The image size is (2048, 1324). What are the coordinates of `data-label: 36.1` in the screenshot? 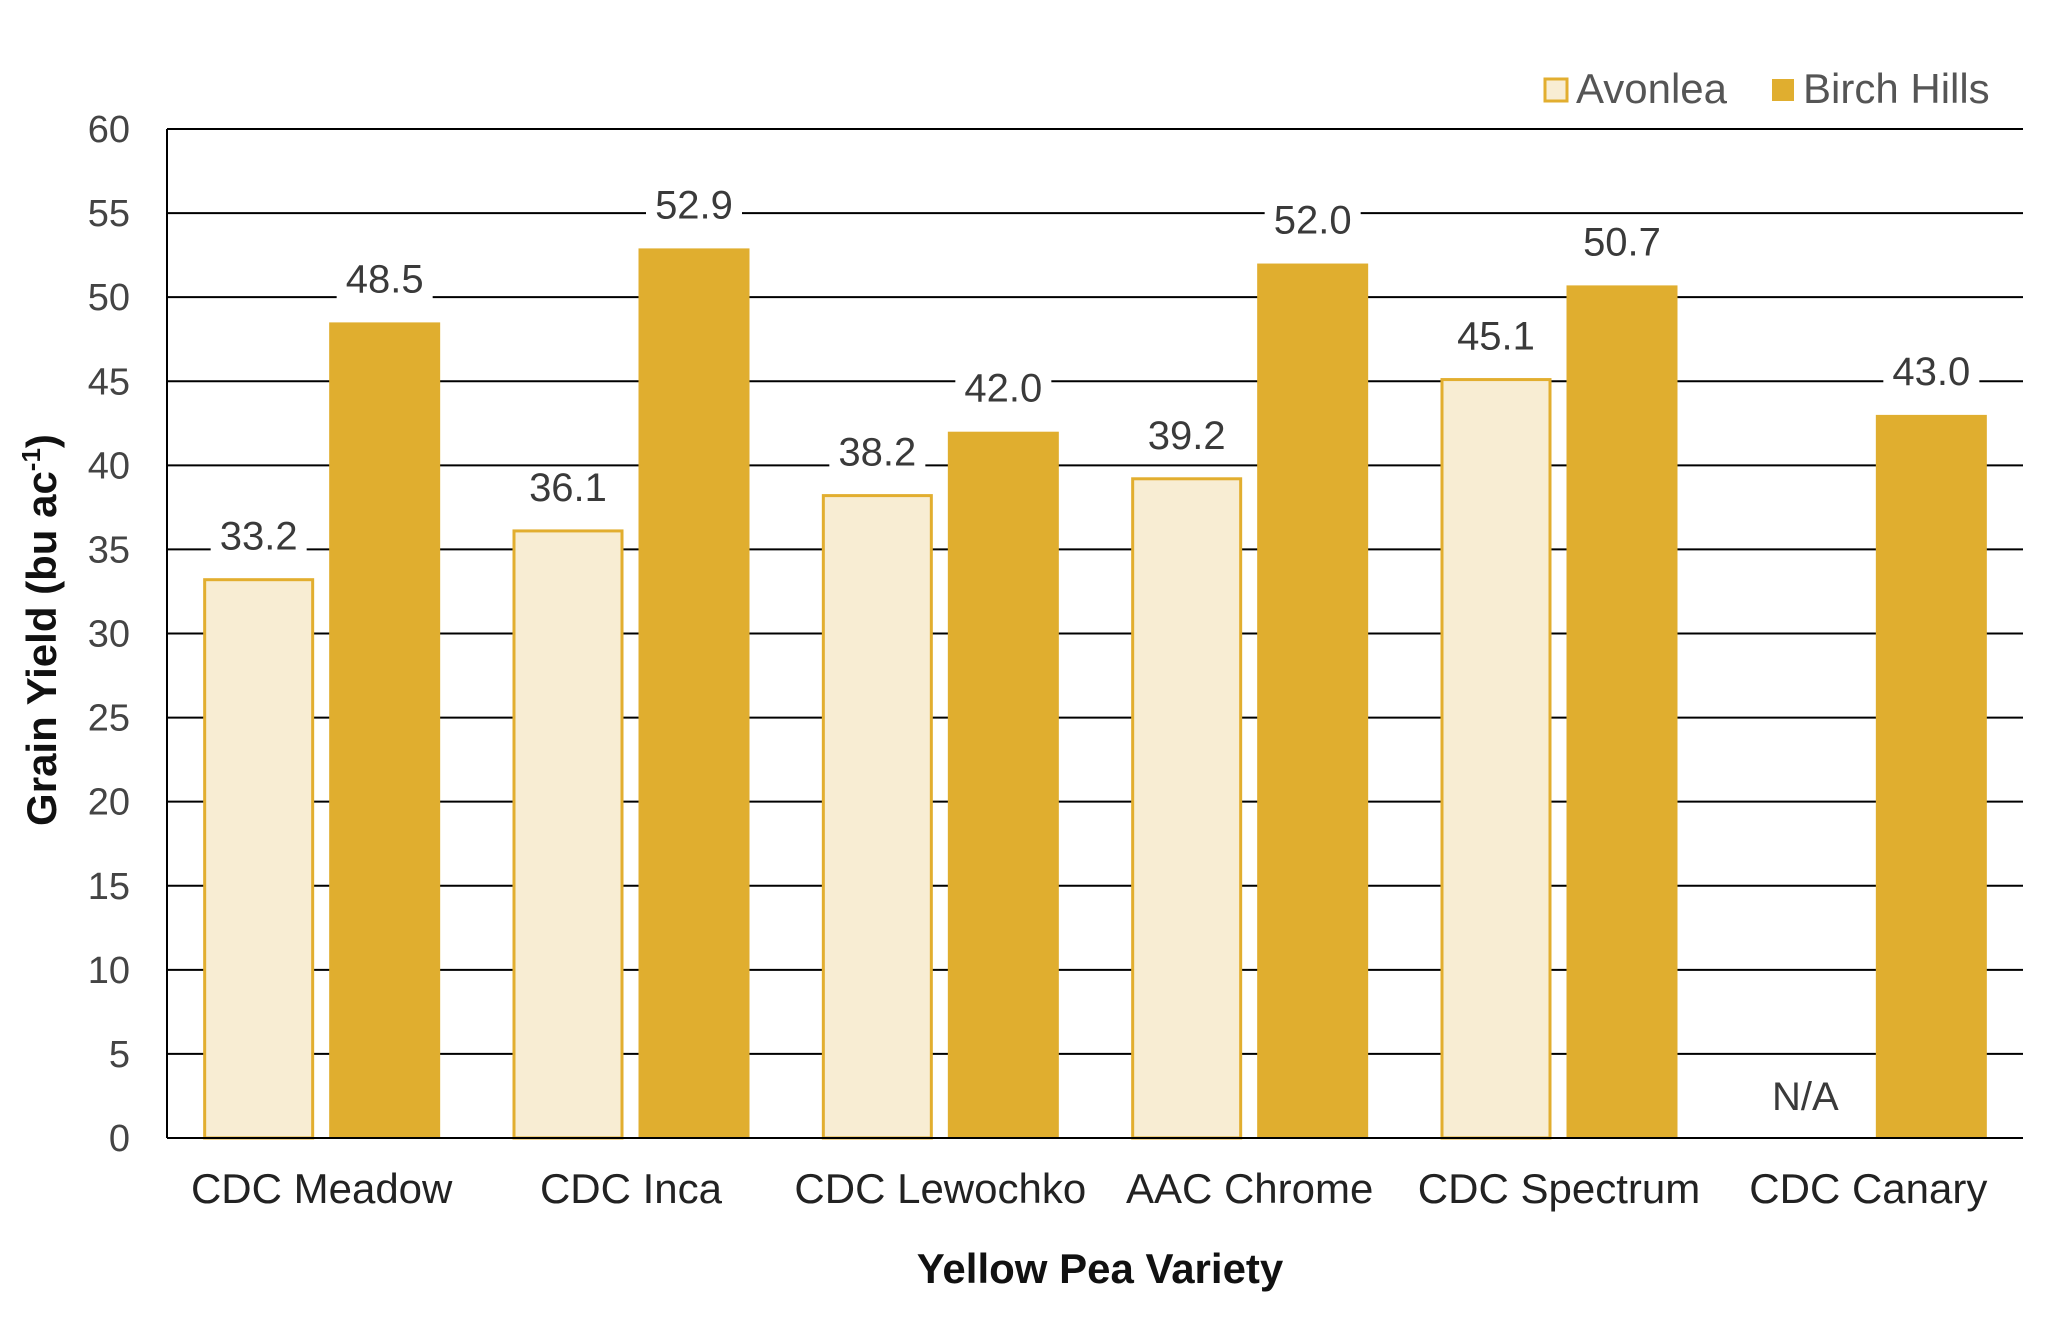 It's located at (568, 488).